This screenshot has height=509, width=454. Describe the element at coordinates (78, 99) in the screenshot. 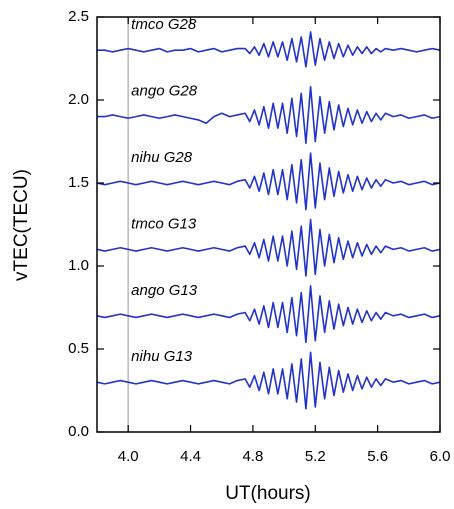

I see `y-tick-label: 2.0` at that location.